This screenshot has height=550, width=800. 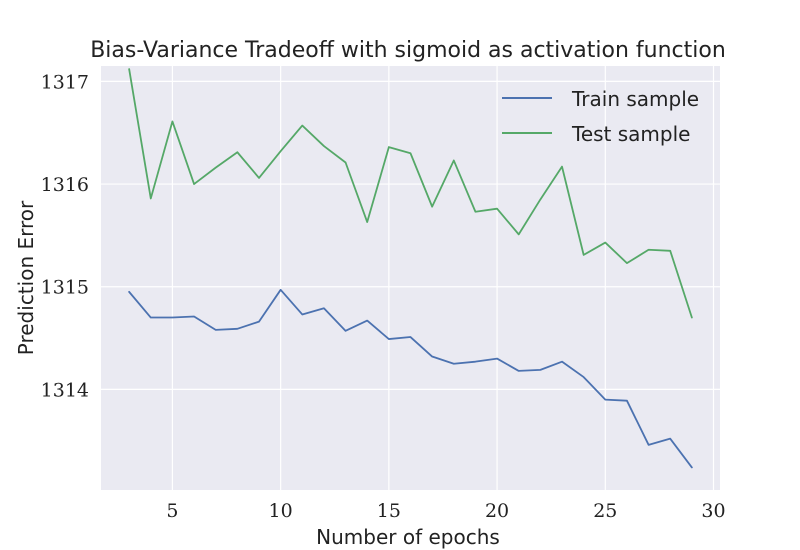 I want to click on y-tick-label: 1316, so click(x=65, y=185).